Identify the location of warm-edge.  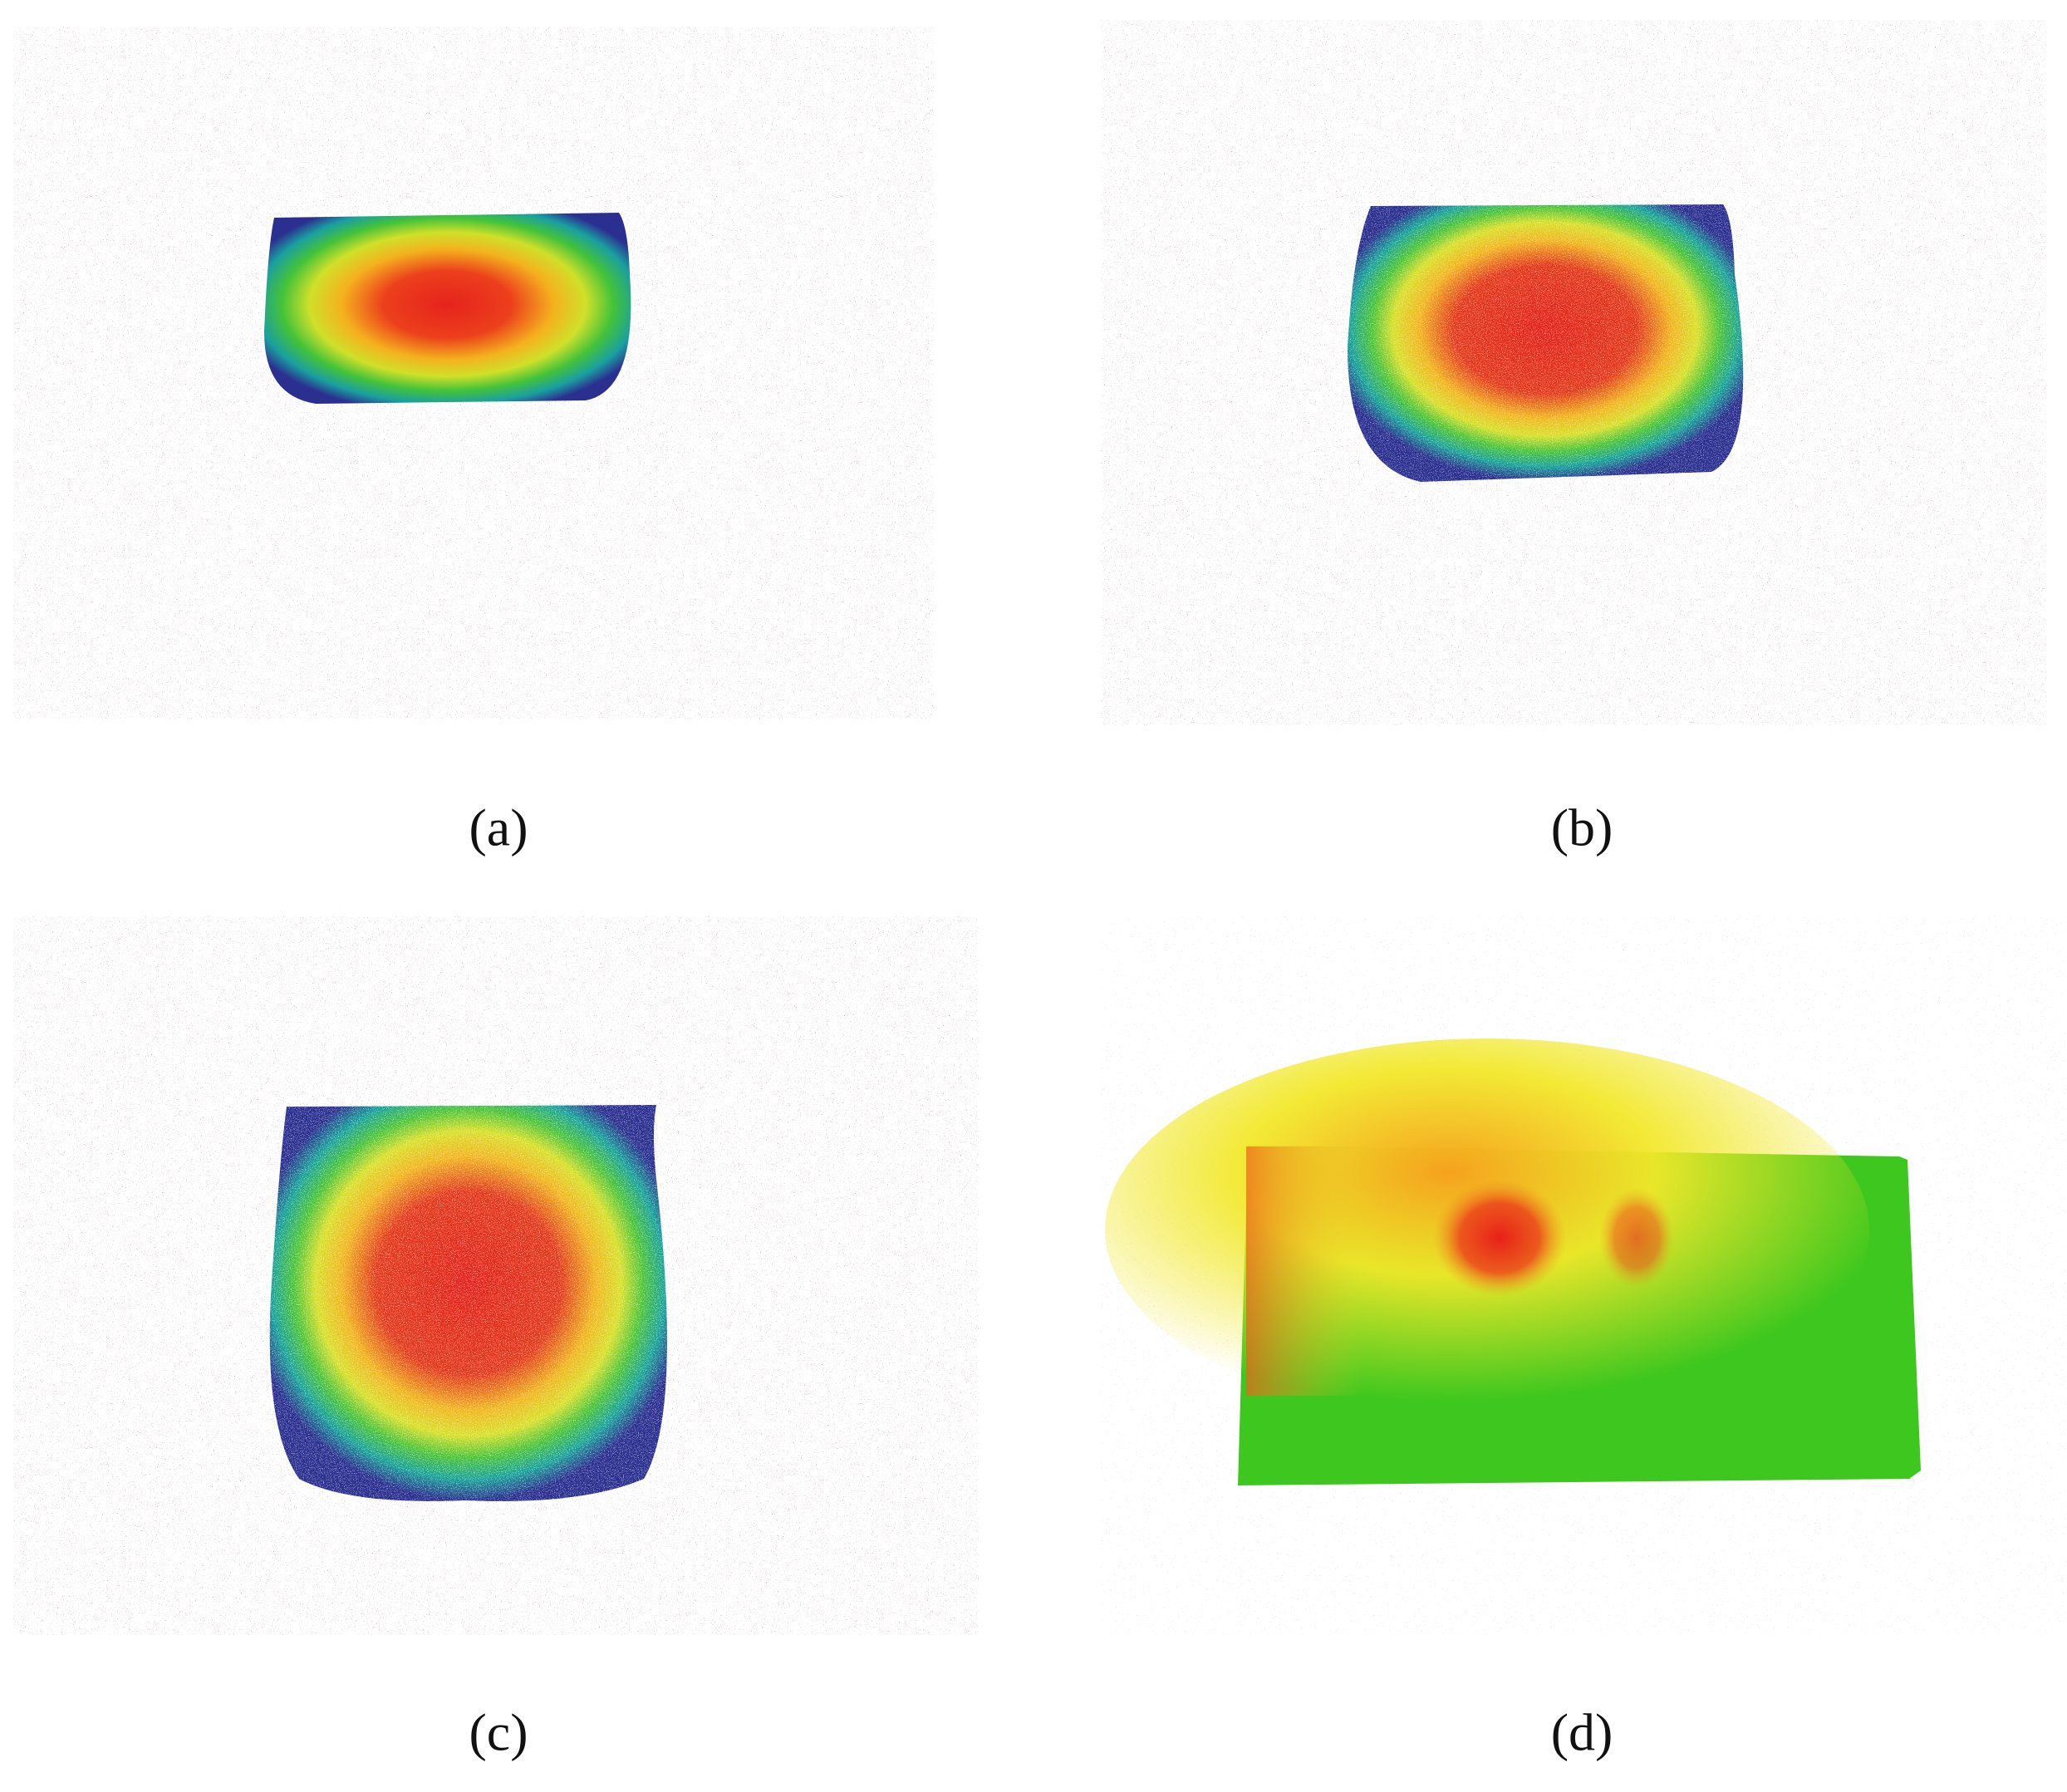
(1304, 1271).